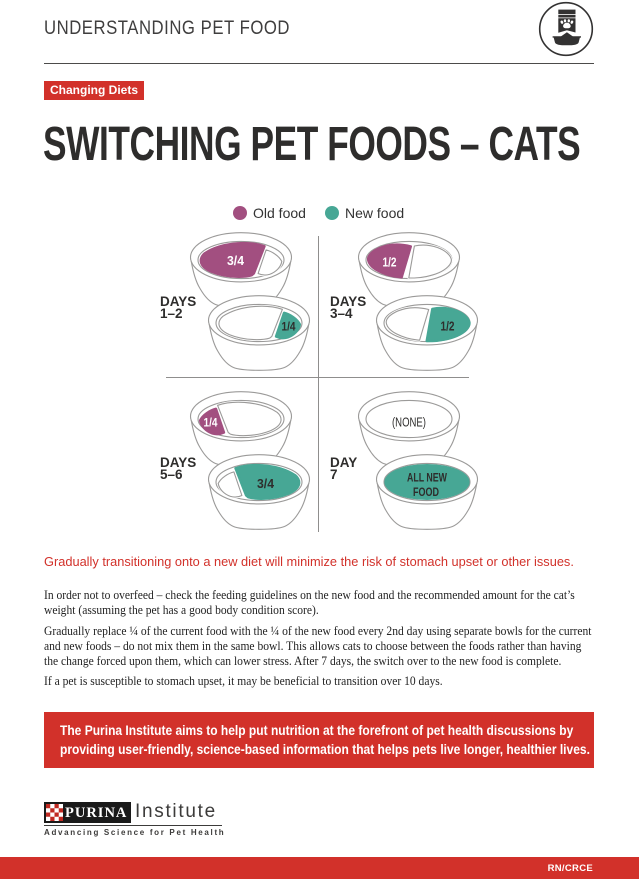 The image size is (639, 879). I want to click on svg-text: FOOD, so click(426, 493).